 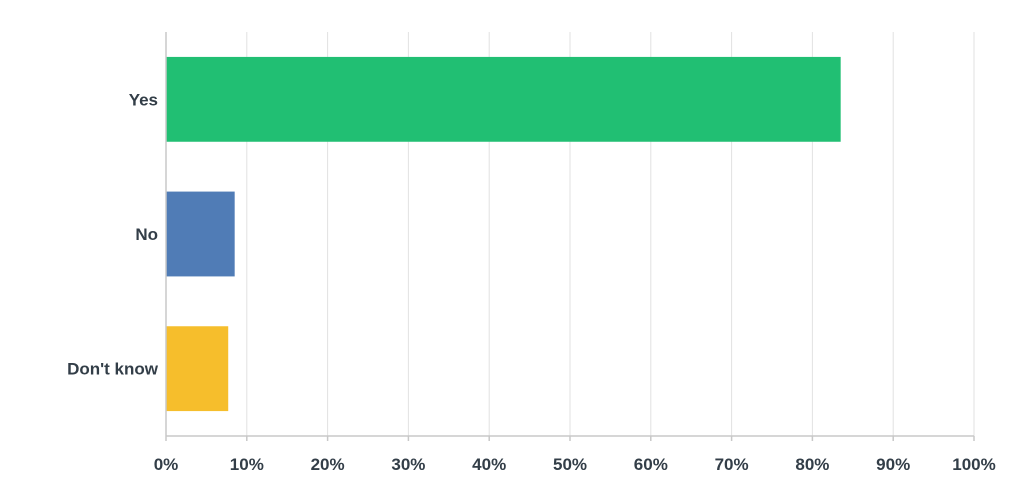 I want to click on category-label: Yes, so click(x=143, y=99).